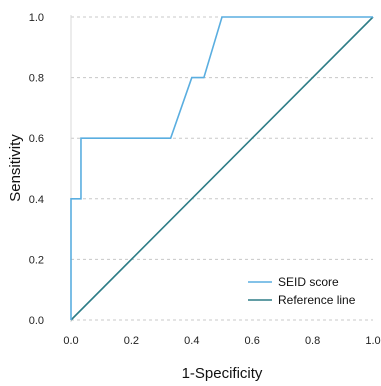 The image size is (381, 386). What do you see at coordinates (36, 260) in the screenshot?
I see `y-tick-label-1: 0.2` at bounding box center [36, 260].